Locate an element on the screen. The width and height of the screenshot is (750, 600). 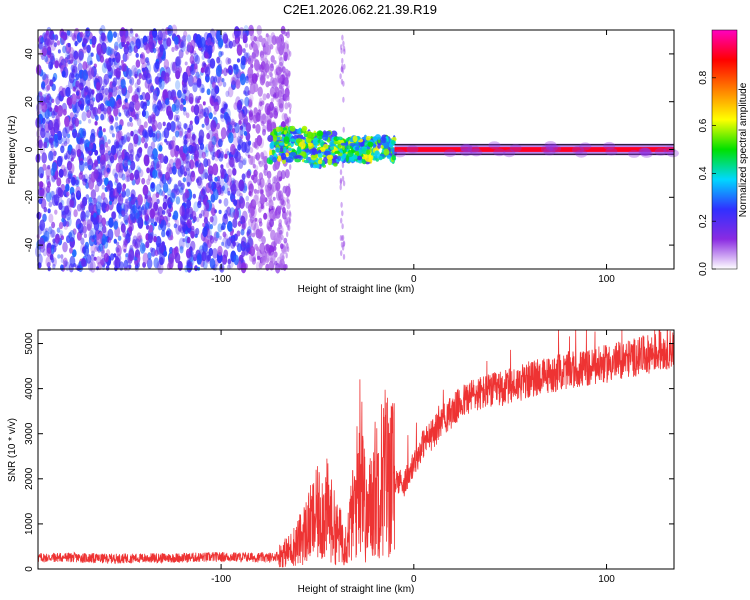
colorbar-tick-label: 0.8 is located at coordinates (703, 77).